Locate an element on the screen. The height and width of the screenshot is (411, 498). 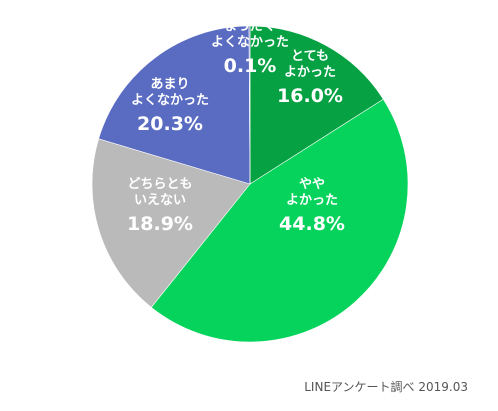
slice-value-2: 18.9% is located at coordinates (160, 224).